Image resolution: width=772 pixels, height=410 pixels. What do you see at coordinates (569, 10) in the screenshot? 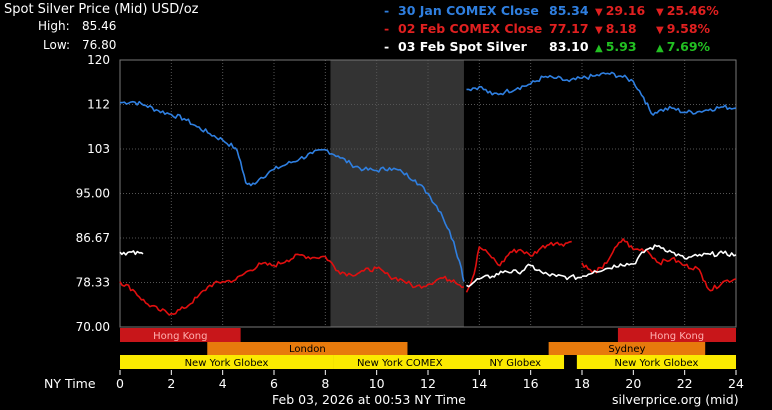
I see `legend-price: 85.34` at bounding box center [569, 10].